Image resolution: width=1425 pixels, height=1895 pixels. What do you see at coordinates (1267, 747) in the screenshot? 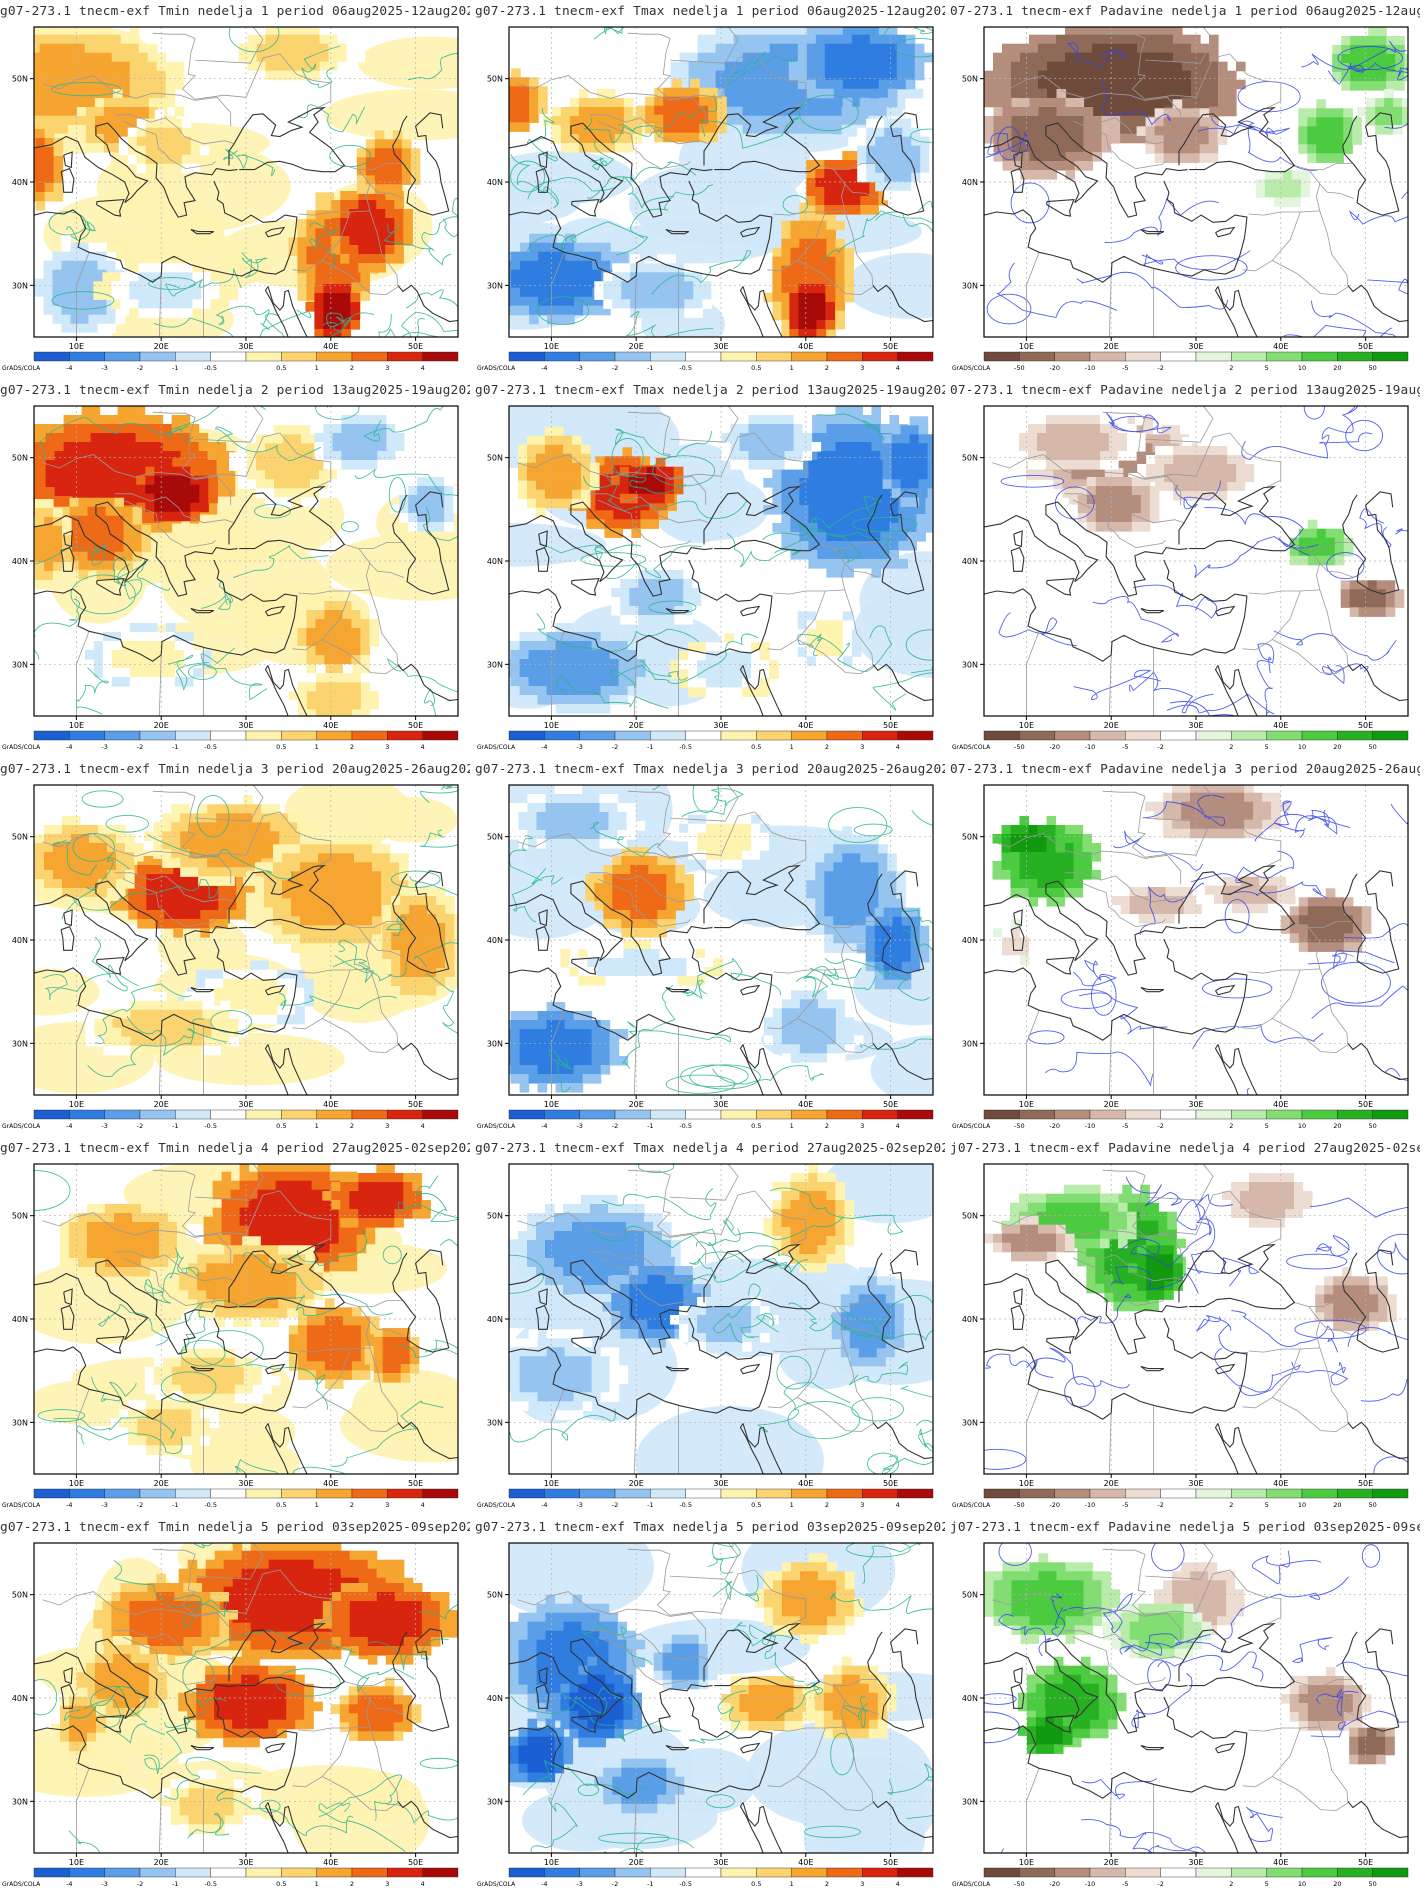
I see `legend-tick-label: 5` at bounding box center [1267, 747].